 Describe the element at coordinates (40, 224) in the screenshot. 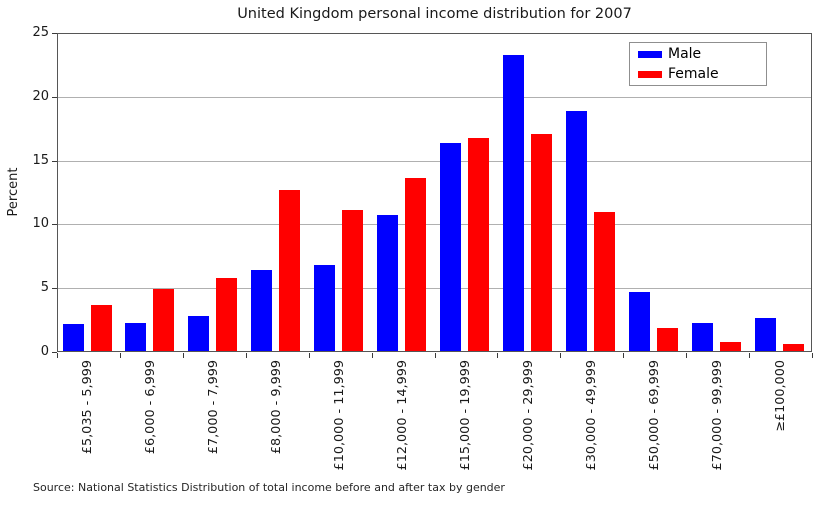

I see `y-tick-label: 10` at that location.